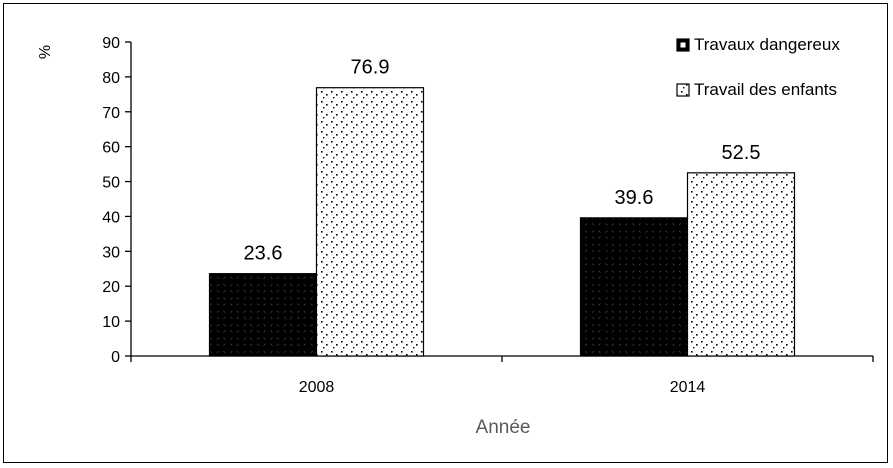  What do you see at coordinates (111, 148) in the screenshot?
I see `y-tick-label: 60` at bounding box center [111, 148].